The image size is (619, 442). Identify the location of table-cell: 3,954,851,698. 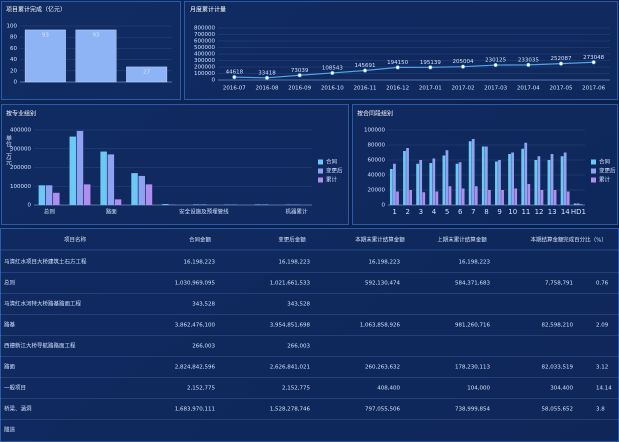
(290, 326).